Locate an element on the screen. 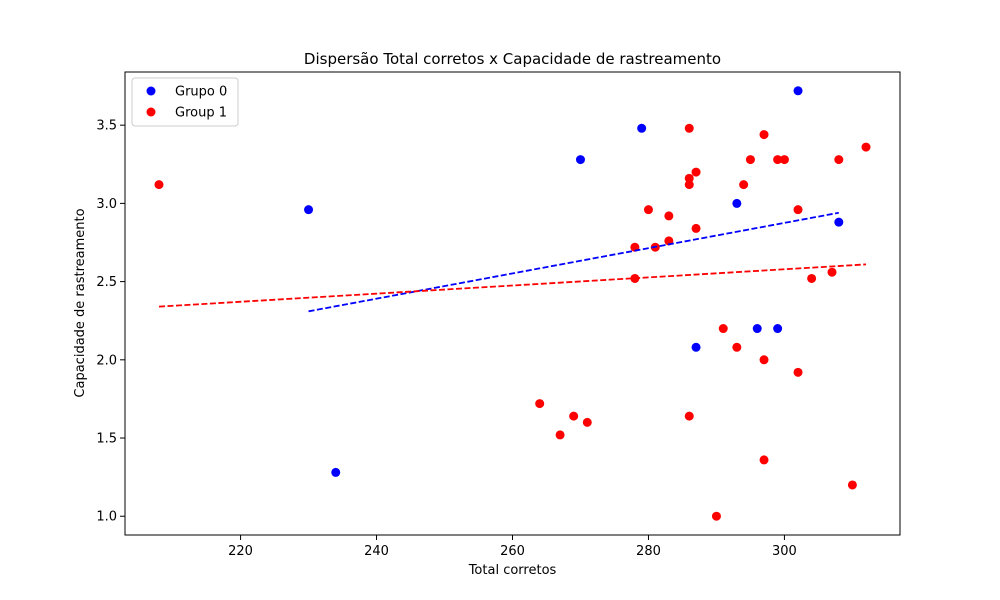 This screenshot has height=600, width=1000. y-tick-label: 3.0 is located at coordinates (106, 204).